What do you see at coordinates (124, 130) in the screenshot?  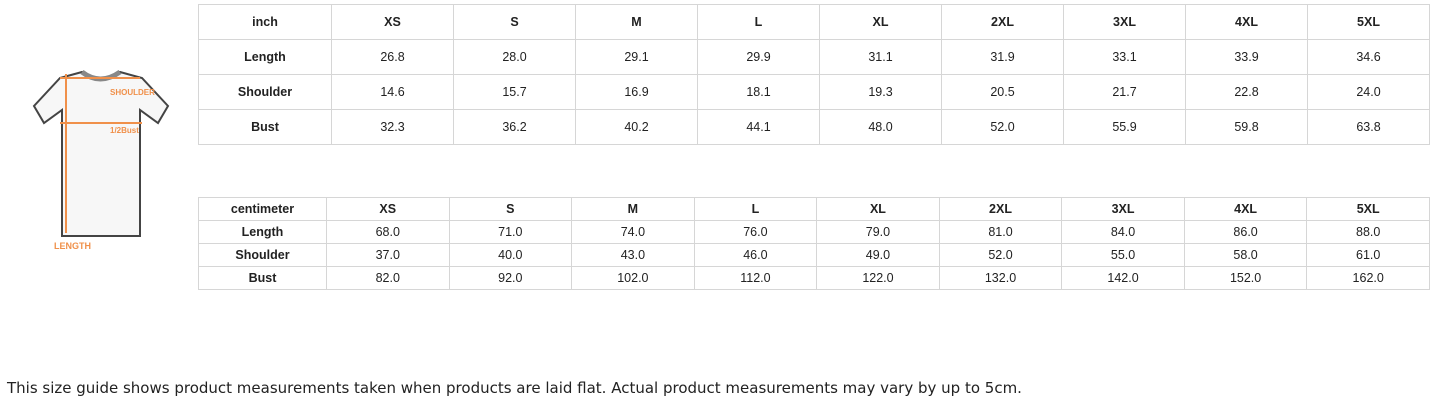 I see `bust-label: 1/2Bust` at bounding box center [124, 130].